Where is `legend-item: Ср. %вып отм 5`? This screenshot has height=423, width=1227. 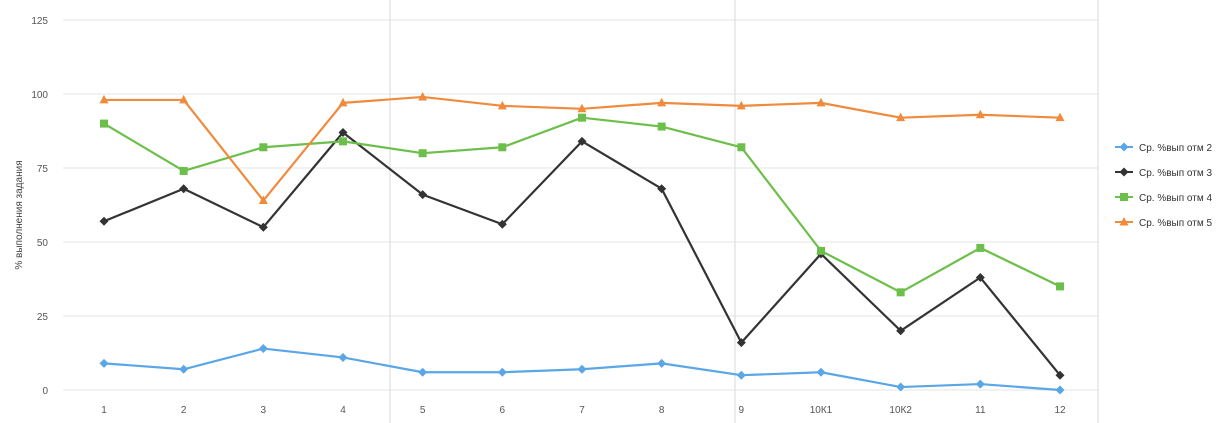 legend-item: Ср. %вып отм 5 is located at coordinates (1164, 223).